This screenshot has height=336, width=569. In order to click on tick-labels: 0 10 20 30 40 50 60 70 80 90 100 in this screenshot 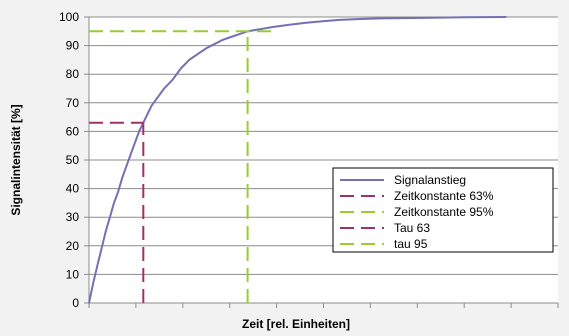, I will do `click(69, 160)`.